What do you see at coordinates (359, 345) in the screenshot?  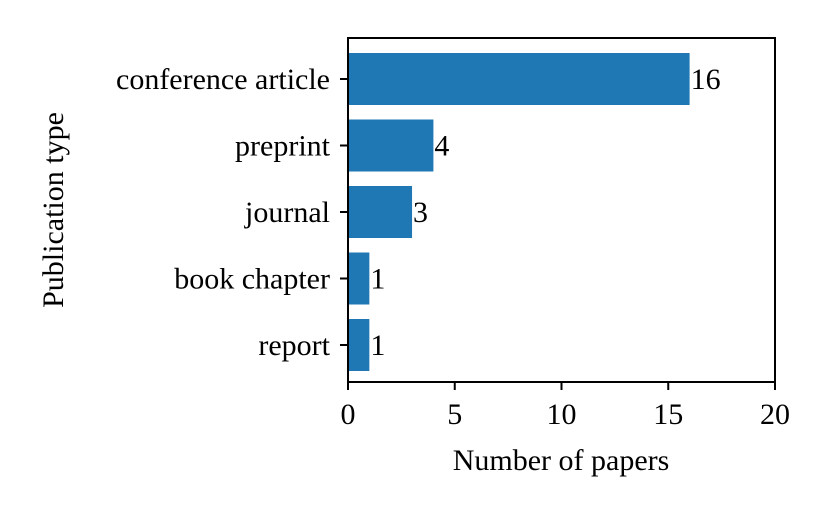 I see `bar-report` at bounding box center [359, 345].